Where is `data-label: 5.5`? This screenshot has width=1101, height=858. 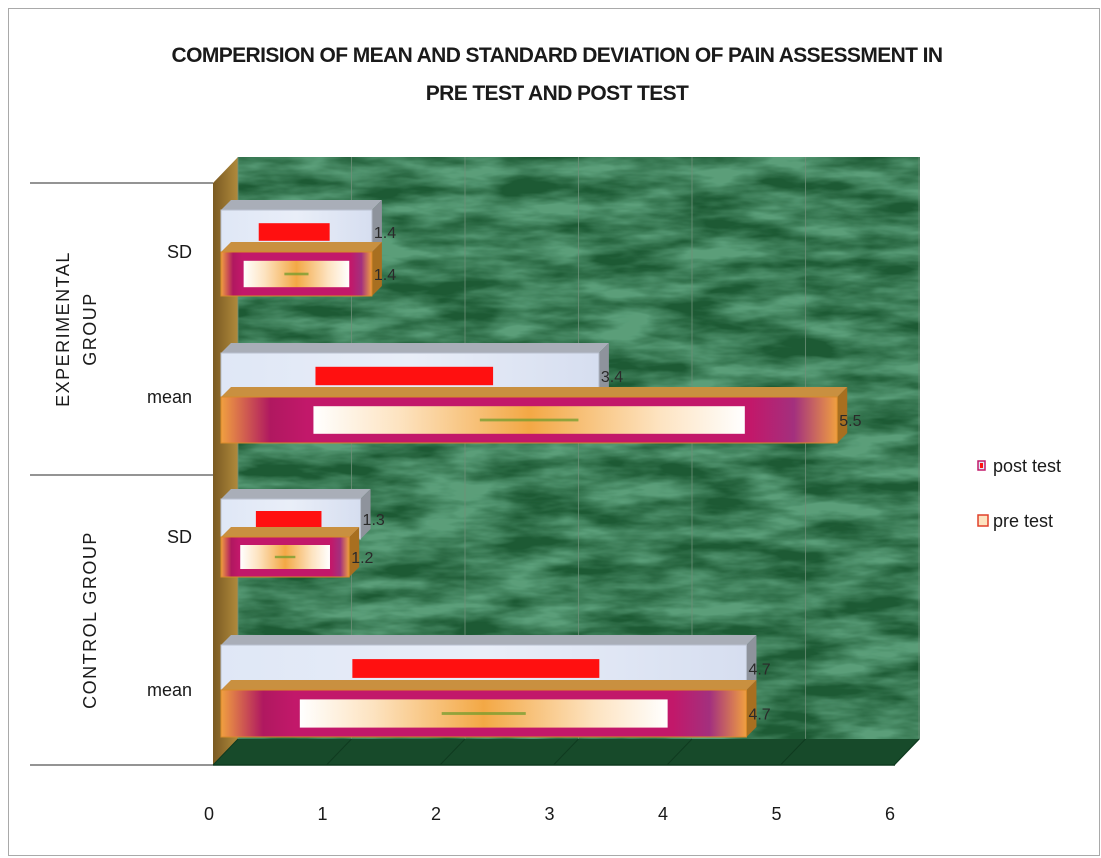
data-label: 5.5 is located at coordinates (850, 421).